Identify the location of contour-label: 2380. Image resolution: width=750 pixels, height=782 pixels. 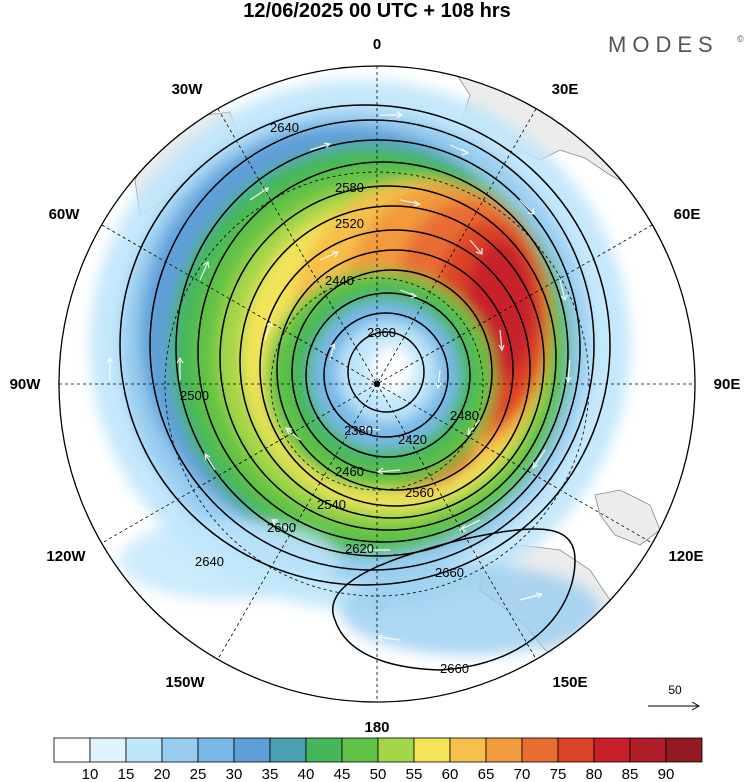
(358, 430).